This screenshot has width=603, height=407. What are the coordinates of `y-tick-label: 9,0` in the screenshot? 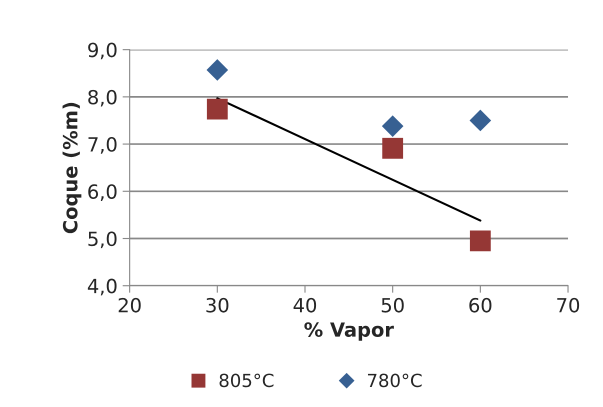 It's located at (102, 51).